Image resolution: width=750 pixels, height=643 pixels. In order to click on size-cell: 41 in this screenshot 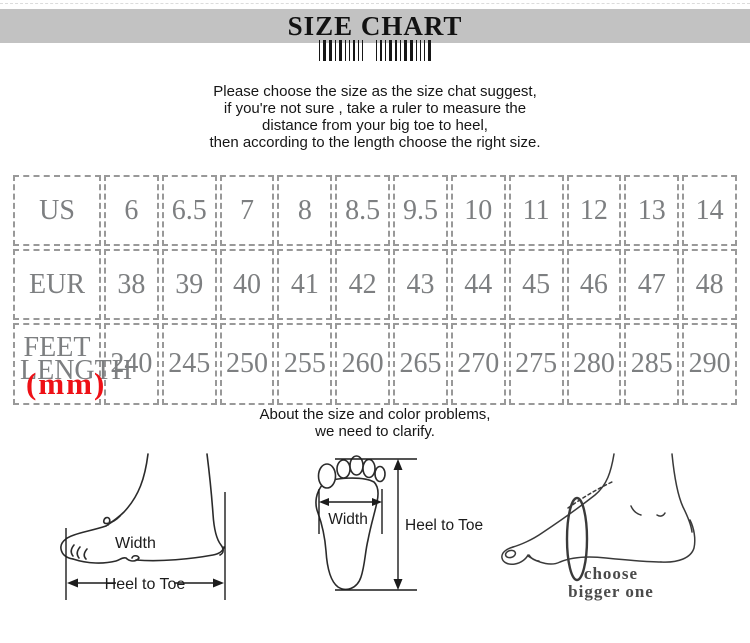, I will do `click(305, 284)`.